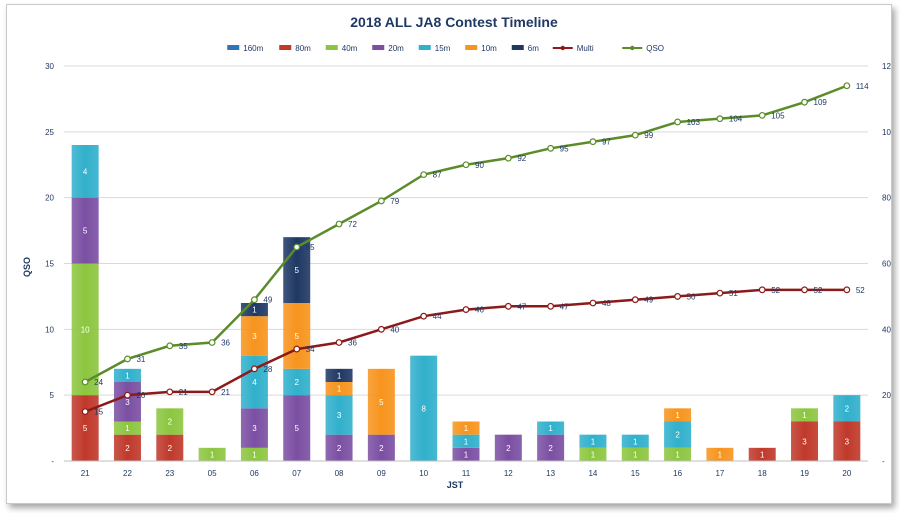 This screenshot has width=900, height=513. Describe the element at coordinates (437, 316) in the screenshot. I see `point-value-label: 44` at that location.